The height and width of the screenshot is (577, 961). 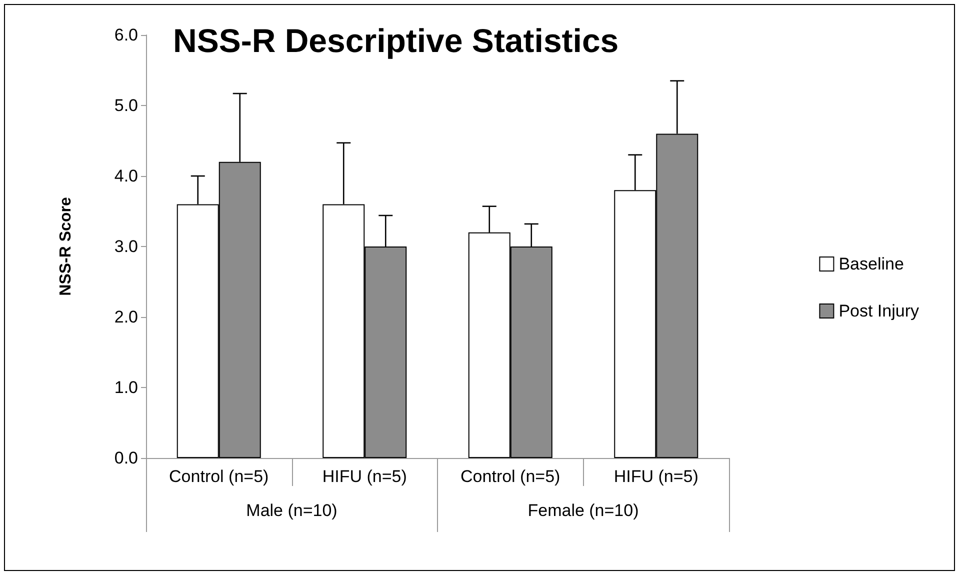 What do you see at coordinates (126, 35) in the screenshot?
I see `y-tick-label: 6.0` at bounding box center [126, 35].